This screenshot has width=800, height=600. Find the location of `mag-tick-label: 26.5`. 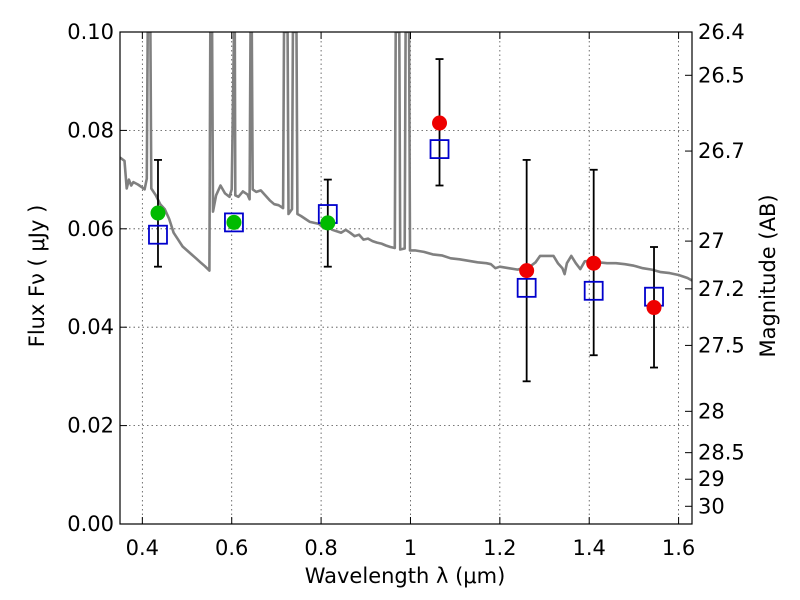

mag-tick-label: 26.5 is located at coordinates (721, 75).